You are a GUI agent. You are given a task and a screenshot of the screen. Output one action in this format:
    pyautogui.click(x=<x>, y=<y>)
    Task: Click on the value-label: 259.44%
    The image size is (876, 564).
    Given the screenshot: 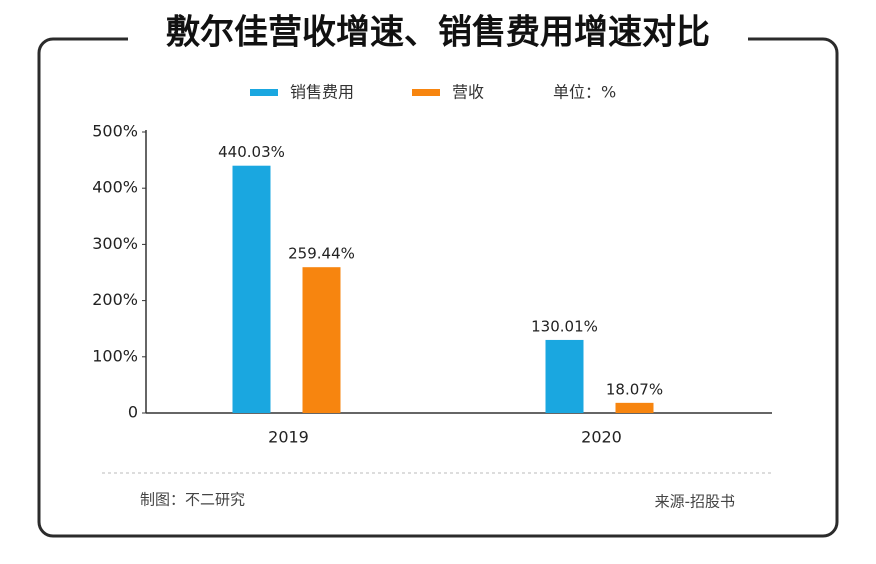 What is the action you would take?
    pyautogui.click(x=321, y=254)
    